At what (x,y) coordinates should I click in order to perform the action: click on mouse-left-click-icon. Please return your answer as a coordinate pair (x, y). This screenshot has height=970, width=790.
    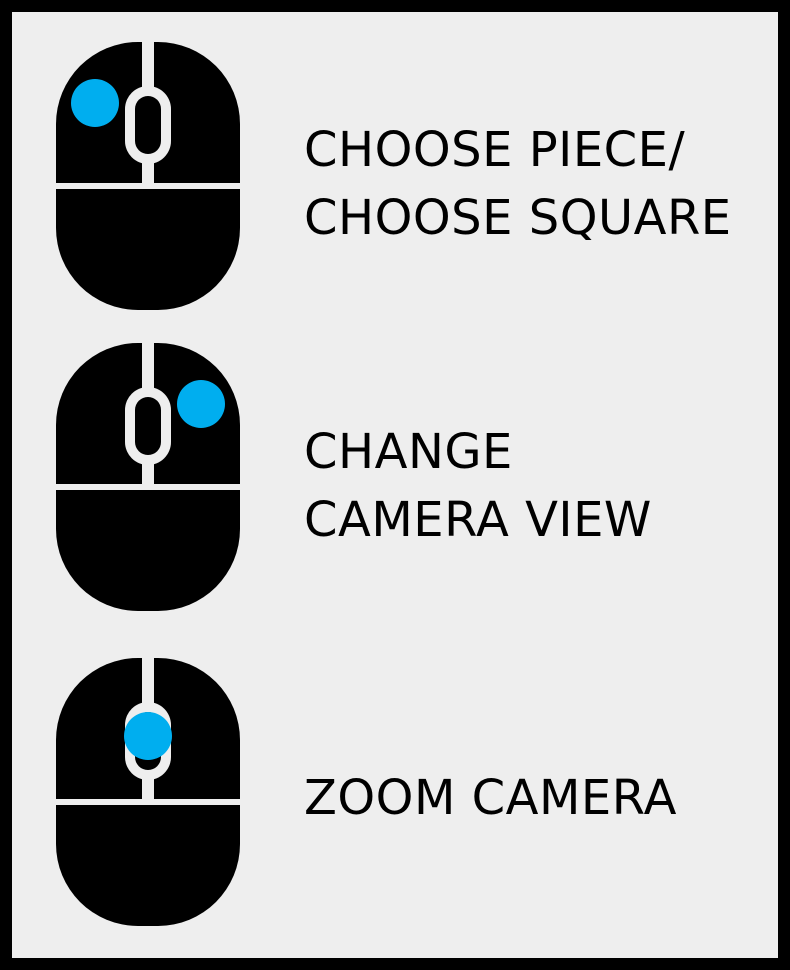
    Looking at the image, I should click on (148, 176).